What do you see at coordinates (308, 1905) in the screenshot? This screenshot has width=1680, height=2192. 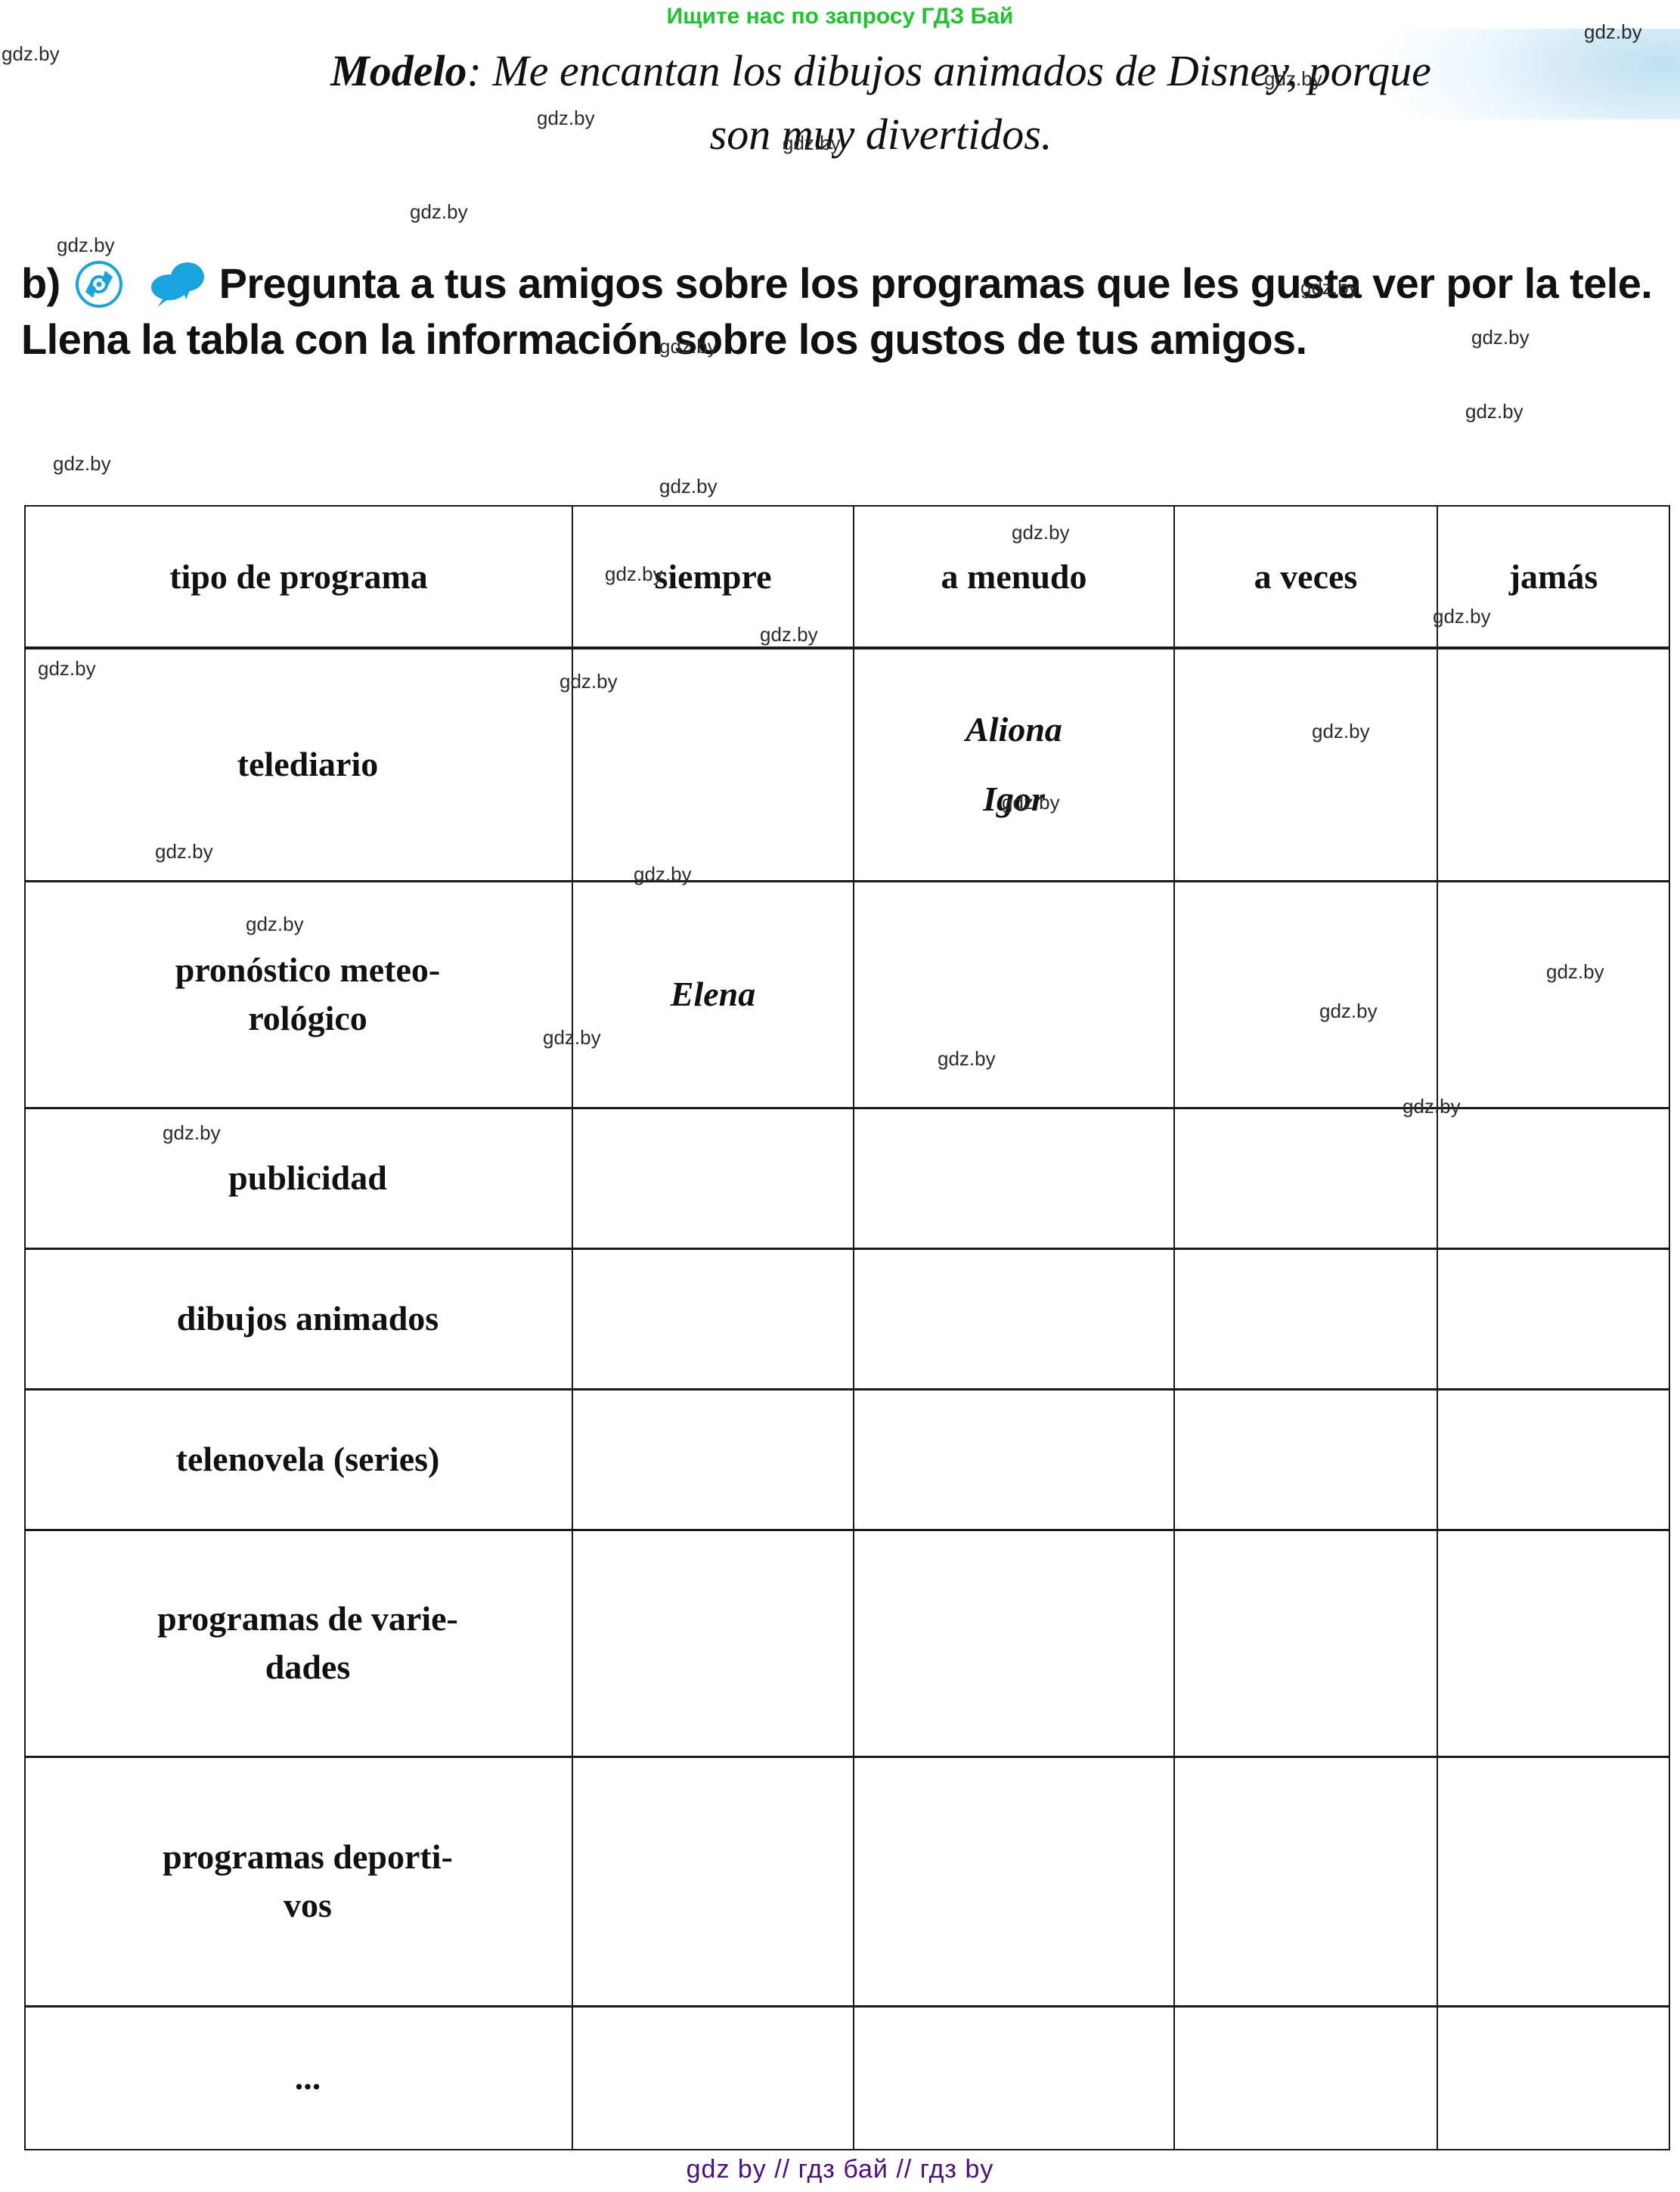 I see `row-label-line2: vos` at bounding box center [308, 1905].